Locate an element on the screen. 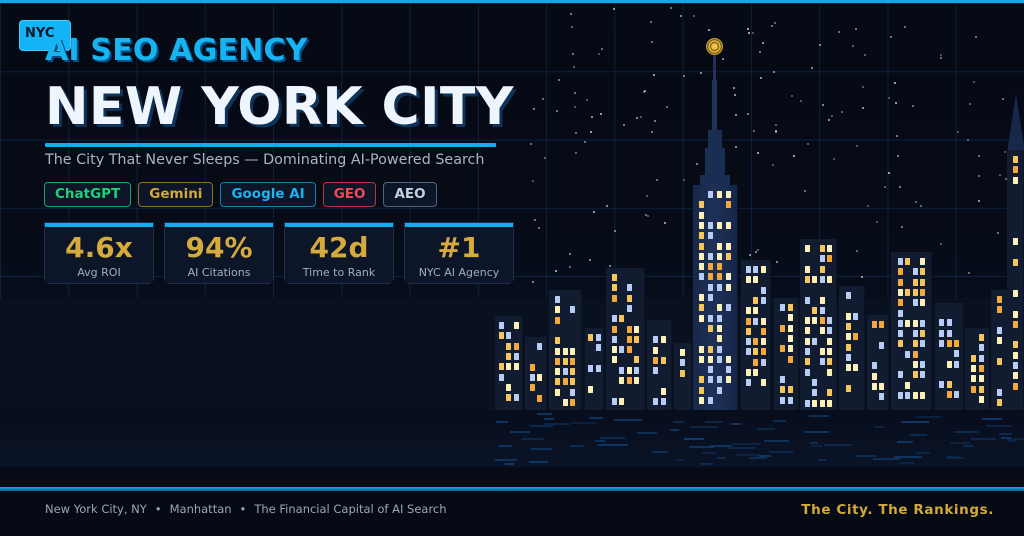 The image size is (1024, 536). tower-spire is located at coordinates (714, 106).